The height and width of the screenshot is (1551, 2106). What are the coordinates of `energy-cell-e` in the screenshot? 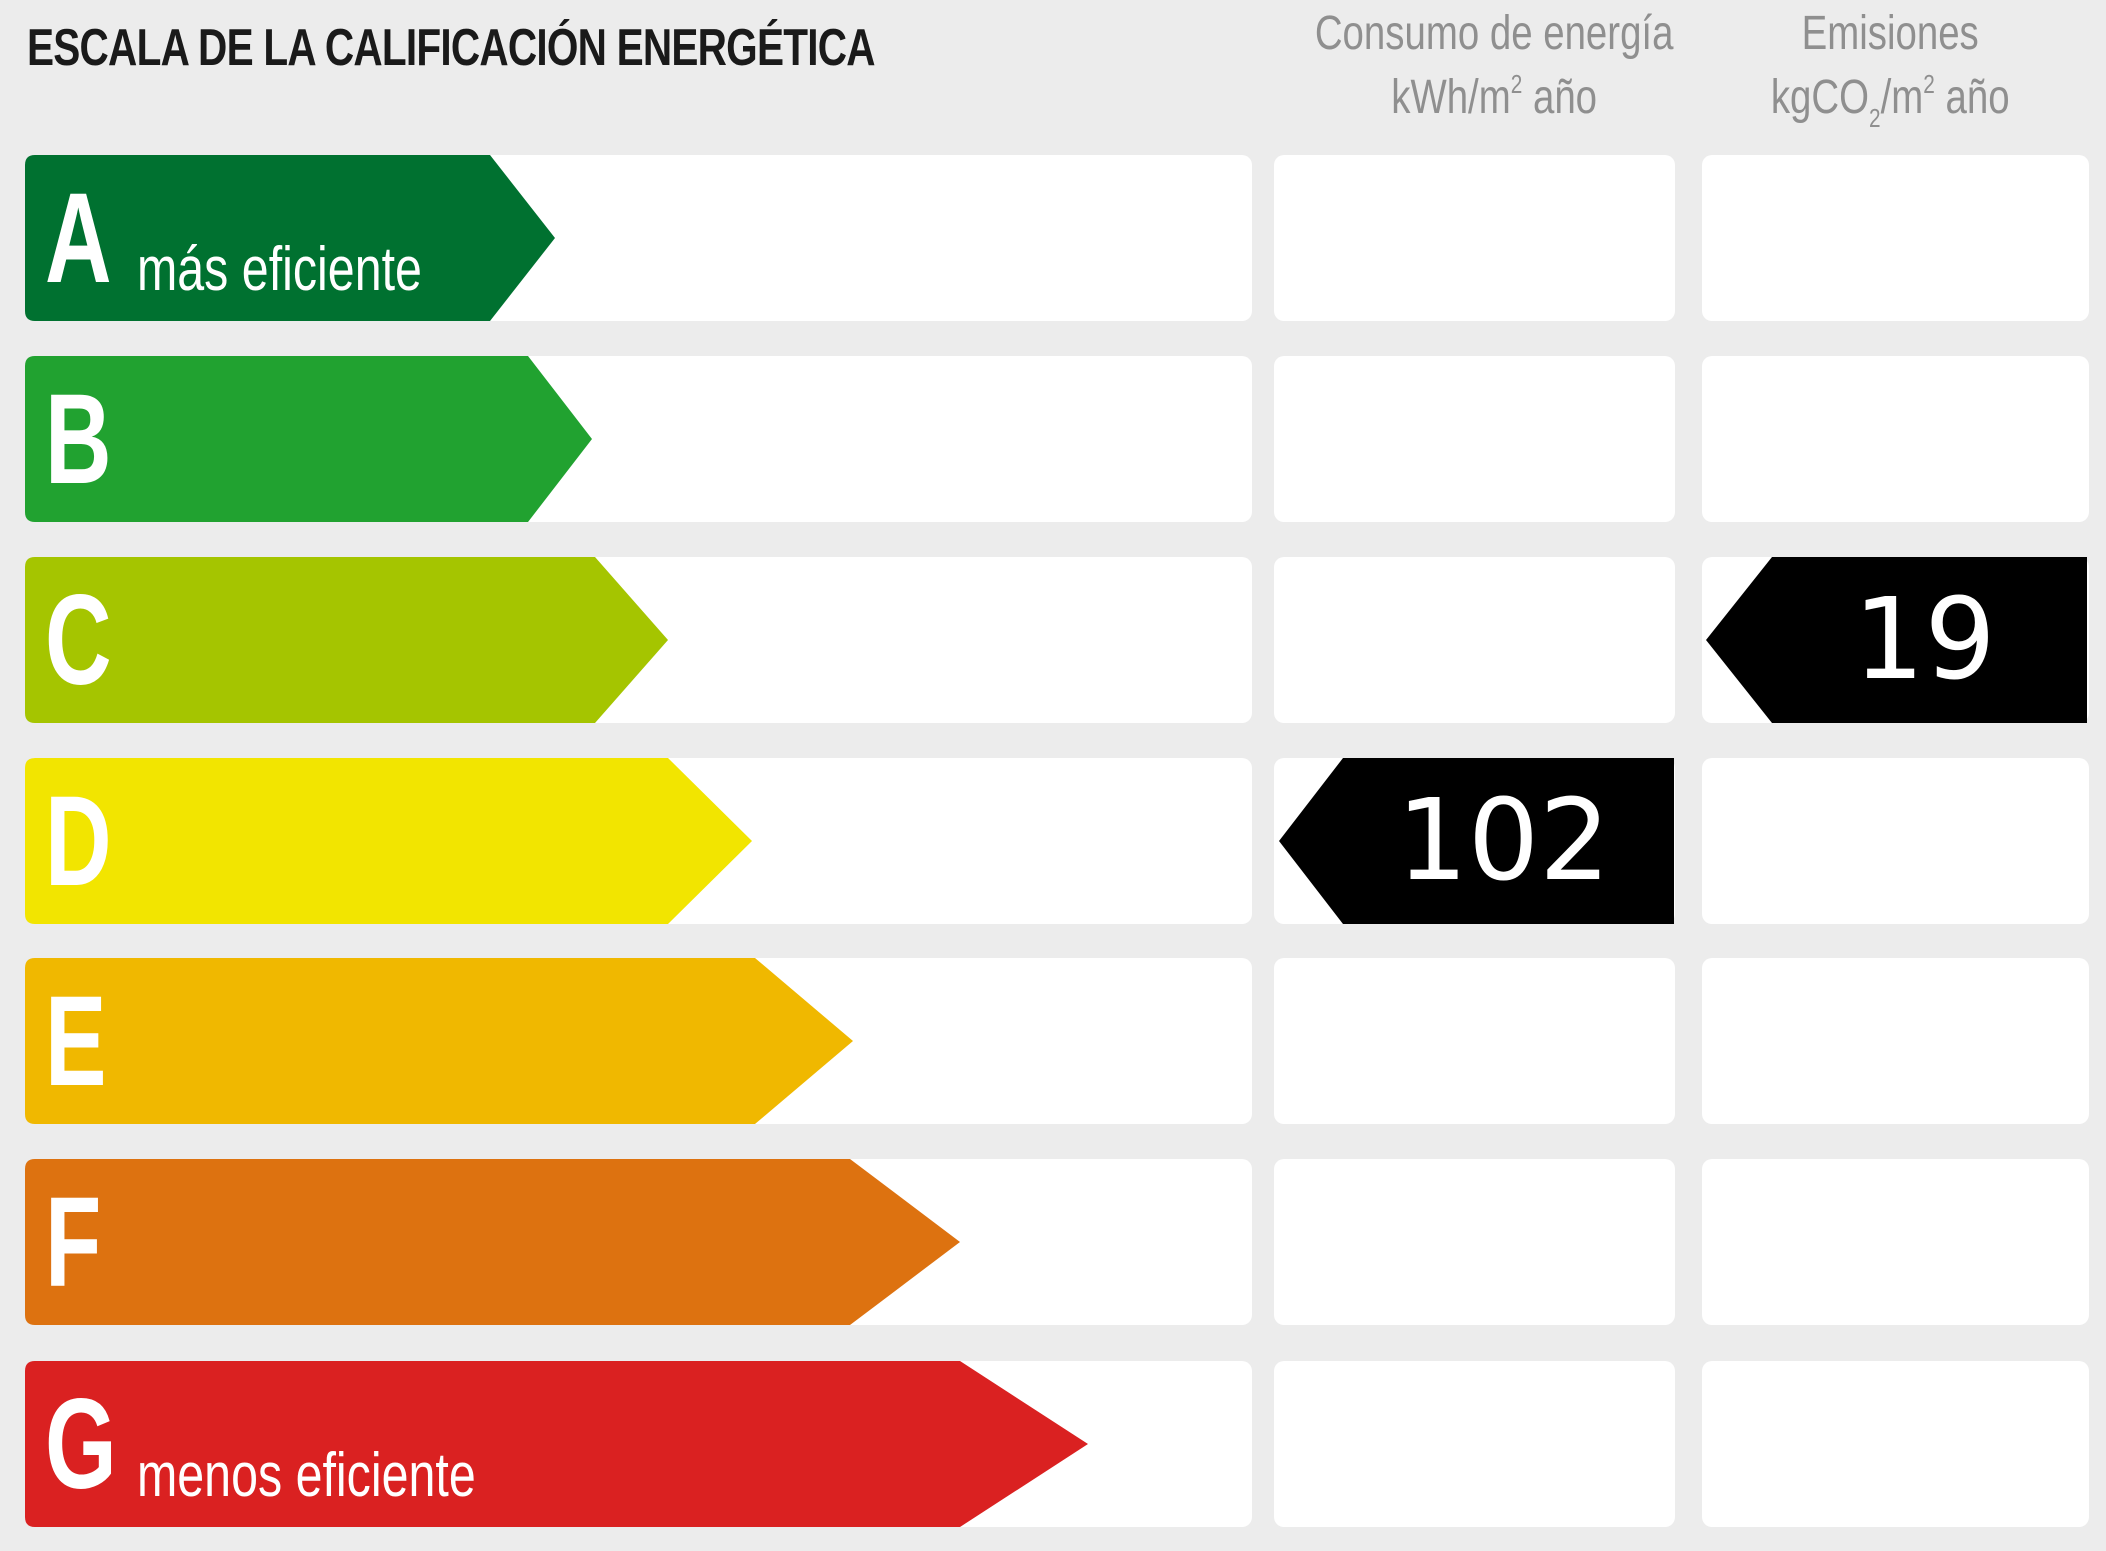 It's located at (1474, 1041).